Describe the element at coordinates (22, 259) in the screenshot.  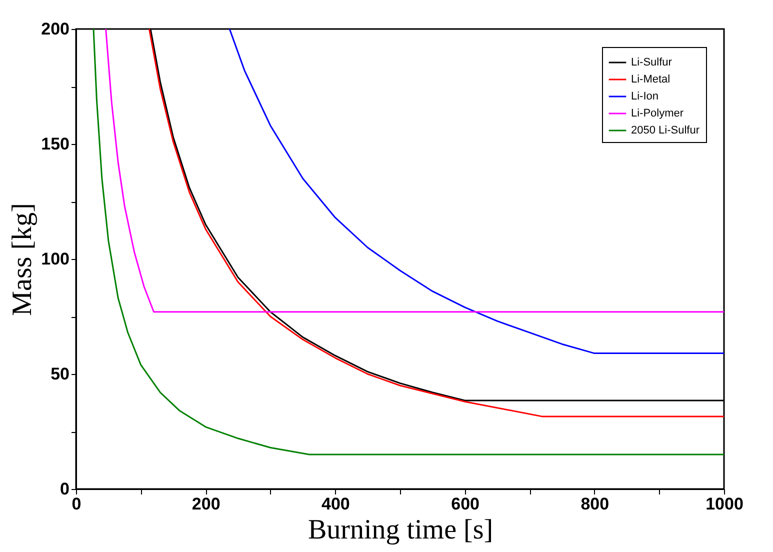
I see `y-axis-title: Mass [kg]` at that location.